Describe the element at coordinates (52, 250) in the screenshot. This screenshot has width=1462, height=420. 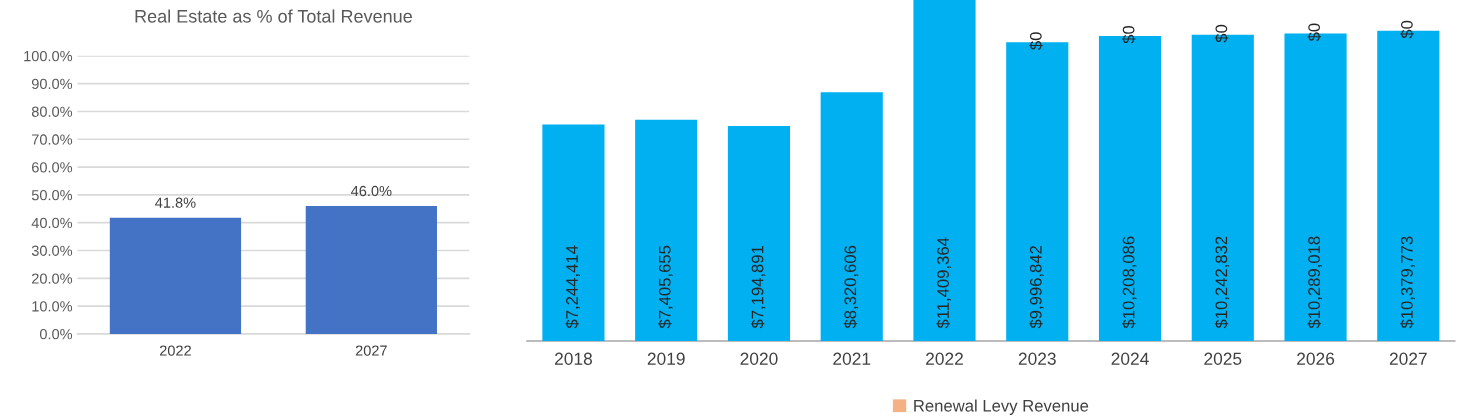
I see `y-tick-label: 30.0%` at that location.